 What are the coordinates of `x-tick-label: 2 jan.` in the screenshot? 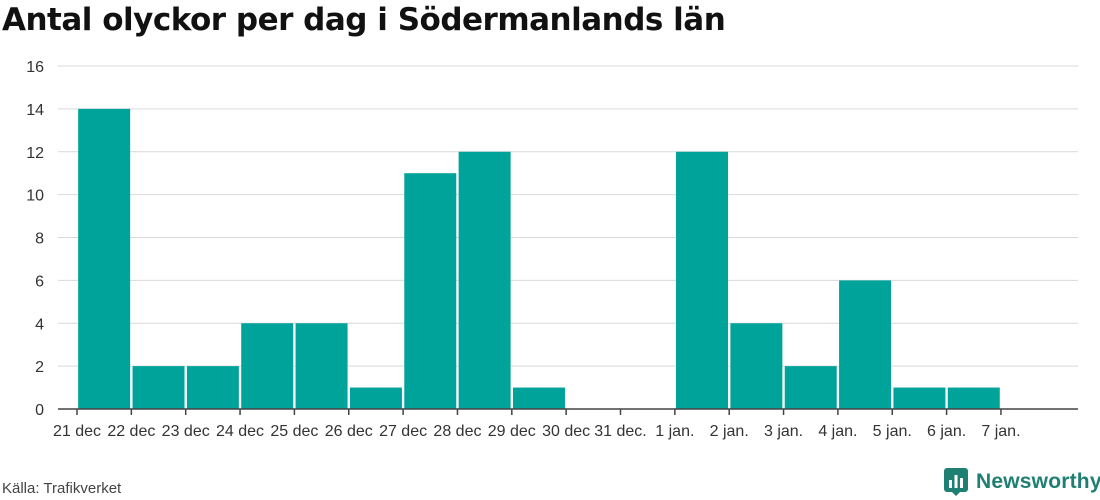 It's located at (729, 431).